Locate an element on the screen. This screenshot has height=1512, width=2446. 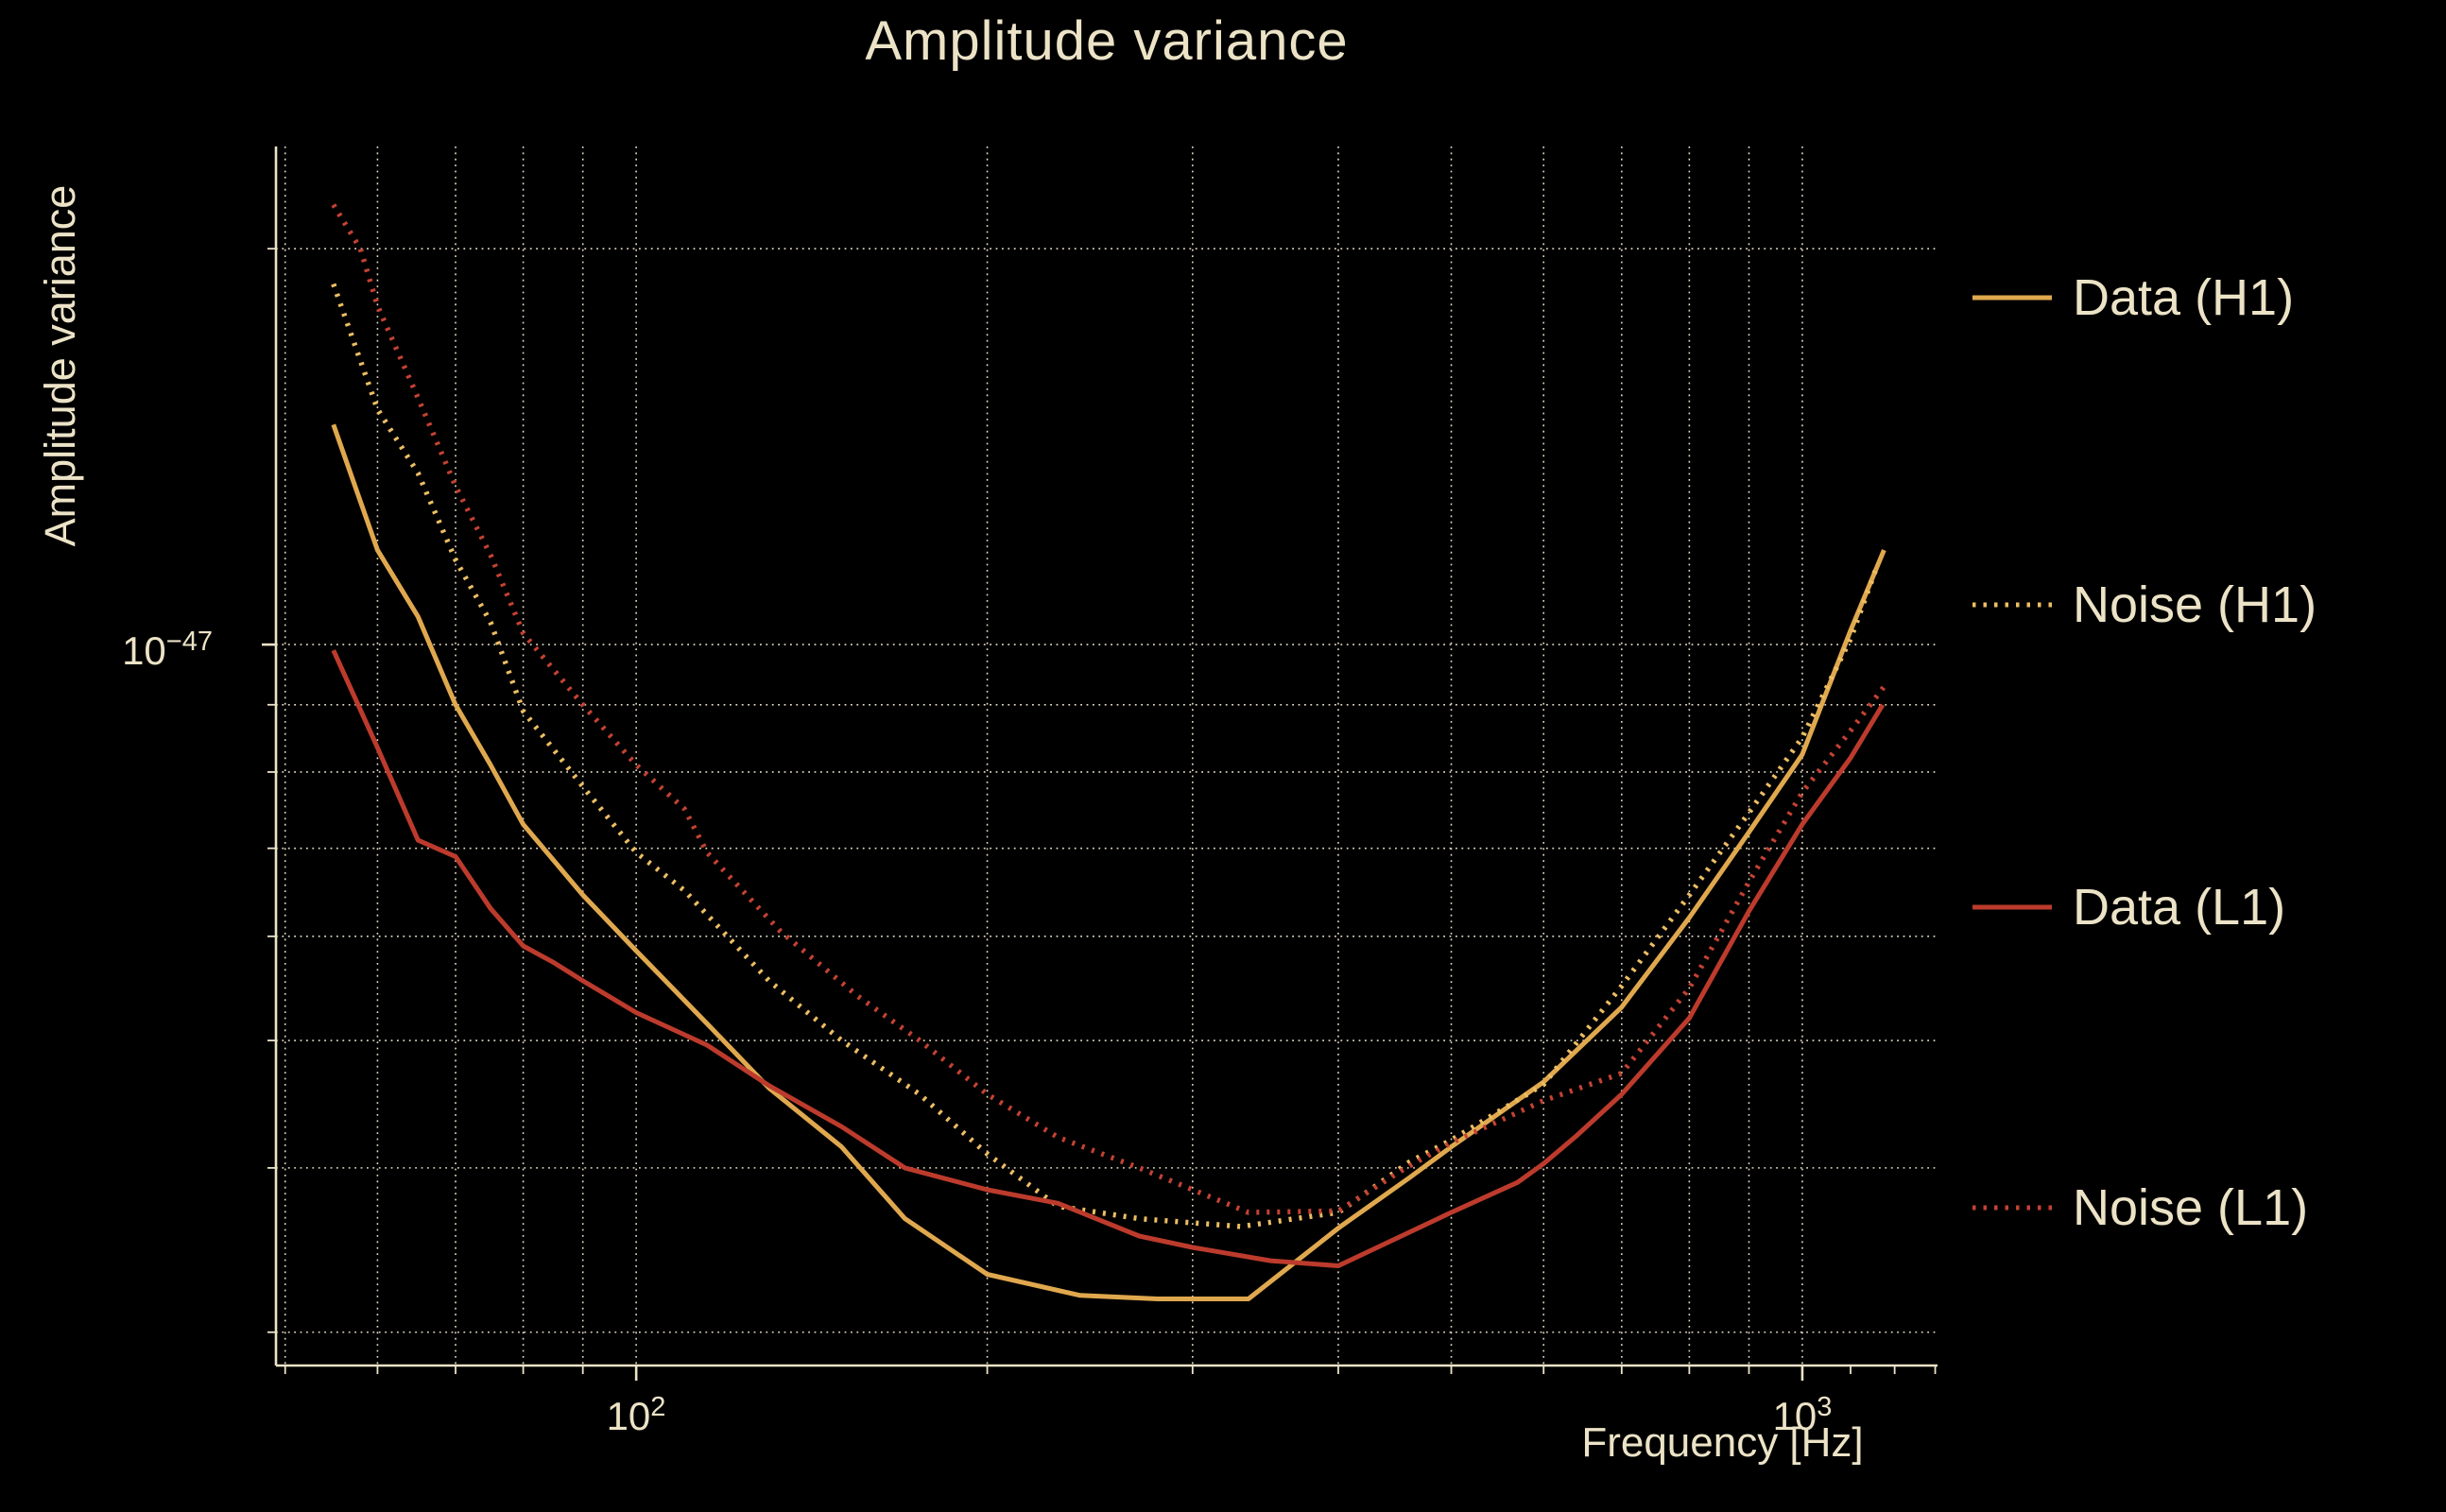
x-axis-label: Frequency [Hz] is located at coordinates (1722, 1442).